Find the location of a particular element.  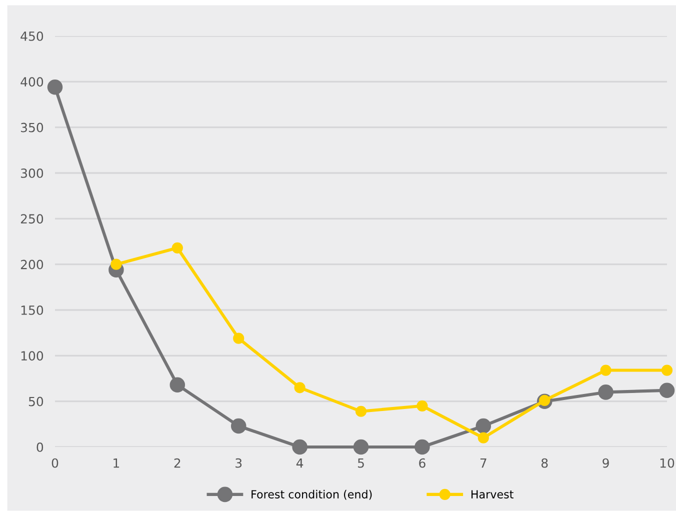

x-tick-label: 2 is located at coordinates (177, 463).